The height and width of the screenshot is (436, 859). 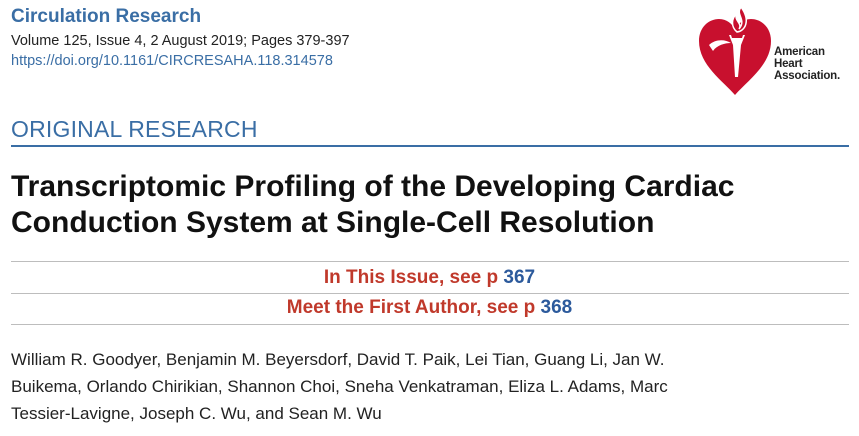 I want to click on aha-wordmark-line: American, so click(x=799, y=52).